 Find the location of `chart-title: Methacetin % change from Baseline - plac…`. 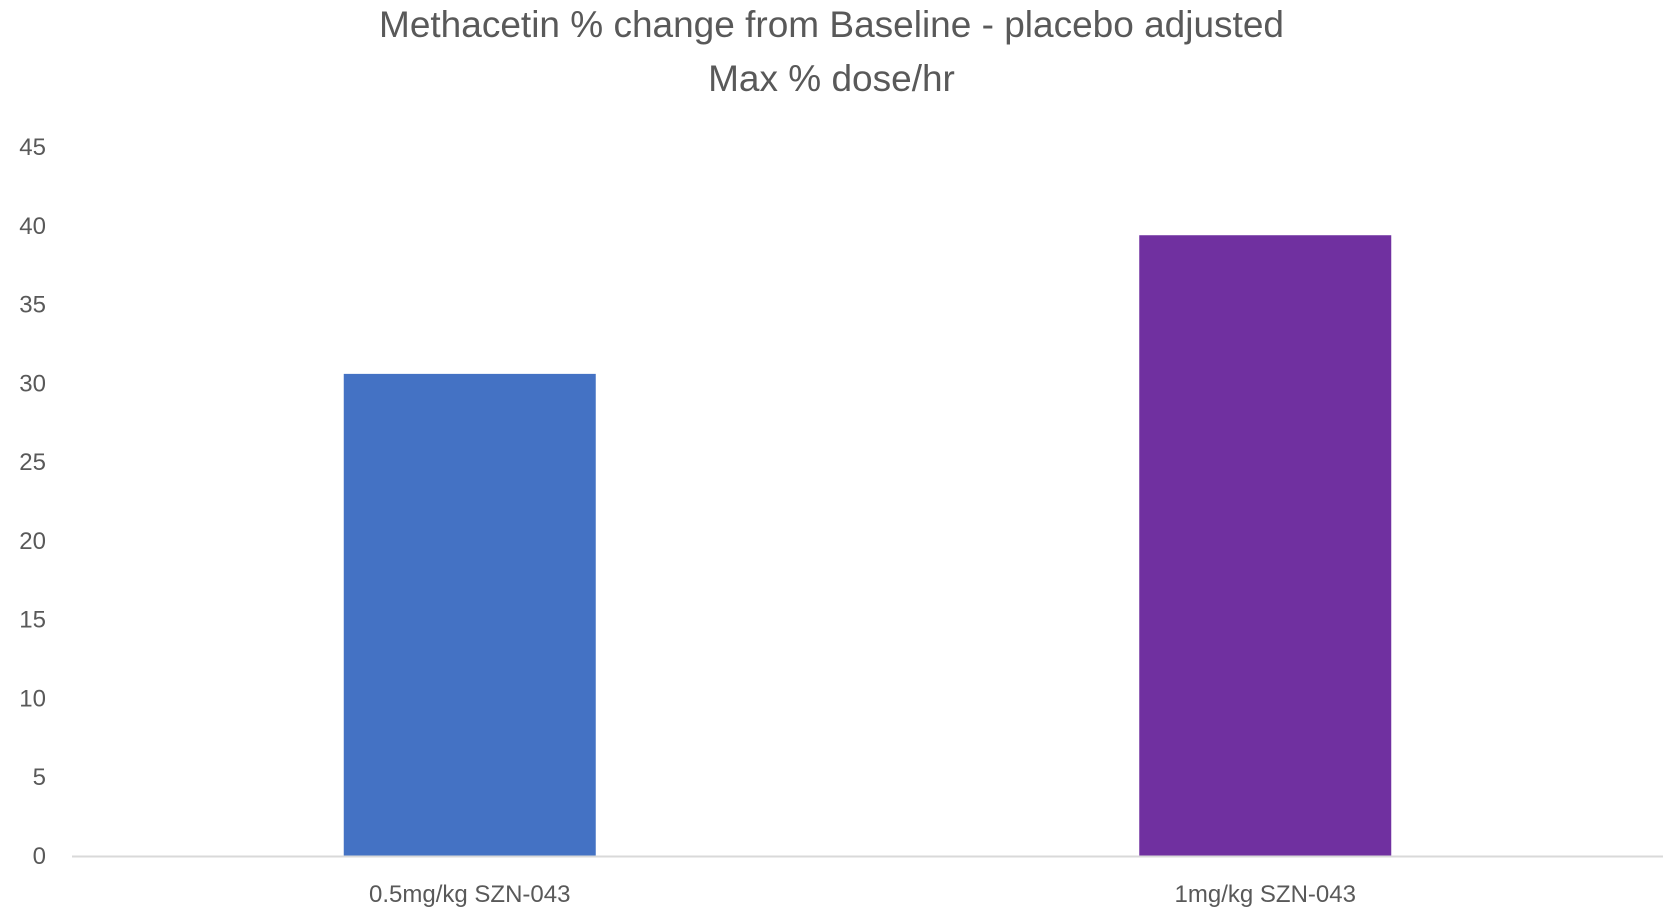

chart-title: Methacetin % change from Baseline - plac… is located at coordinates (831, 24).